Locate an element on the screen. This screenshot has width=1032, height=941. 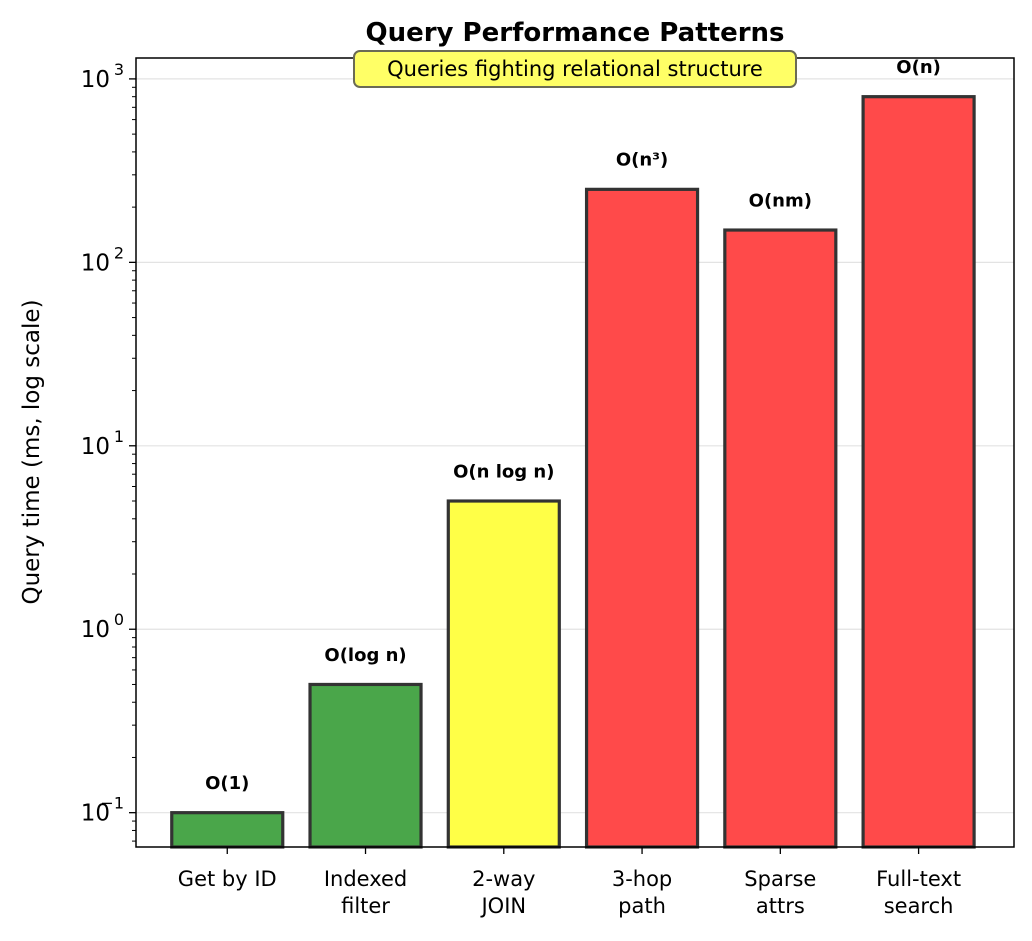
annotation-box: Queries fighting relational structure is located at coordinates (575, 69).